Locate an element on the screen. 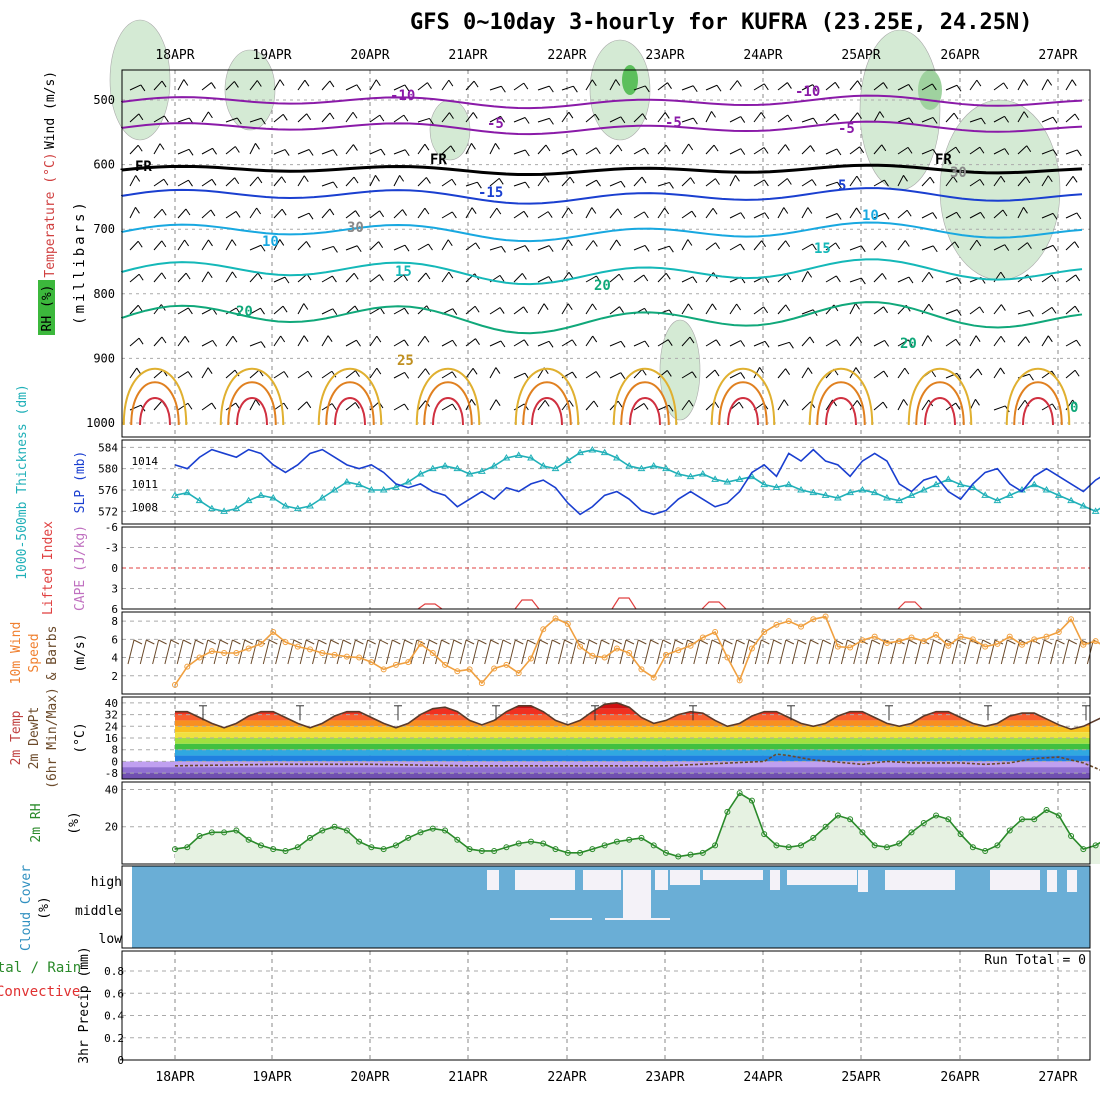  rh-axis-label: RH (%) is located at coordinates (47, 308).